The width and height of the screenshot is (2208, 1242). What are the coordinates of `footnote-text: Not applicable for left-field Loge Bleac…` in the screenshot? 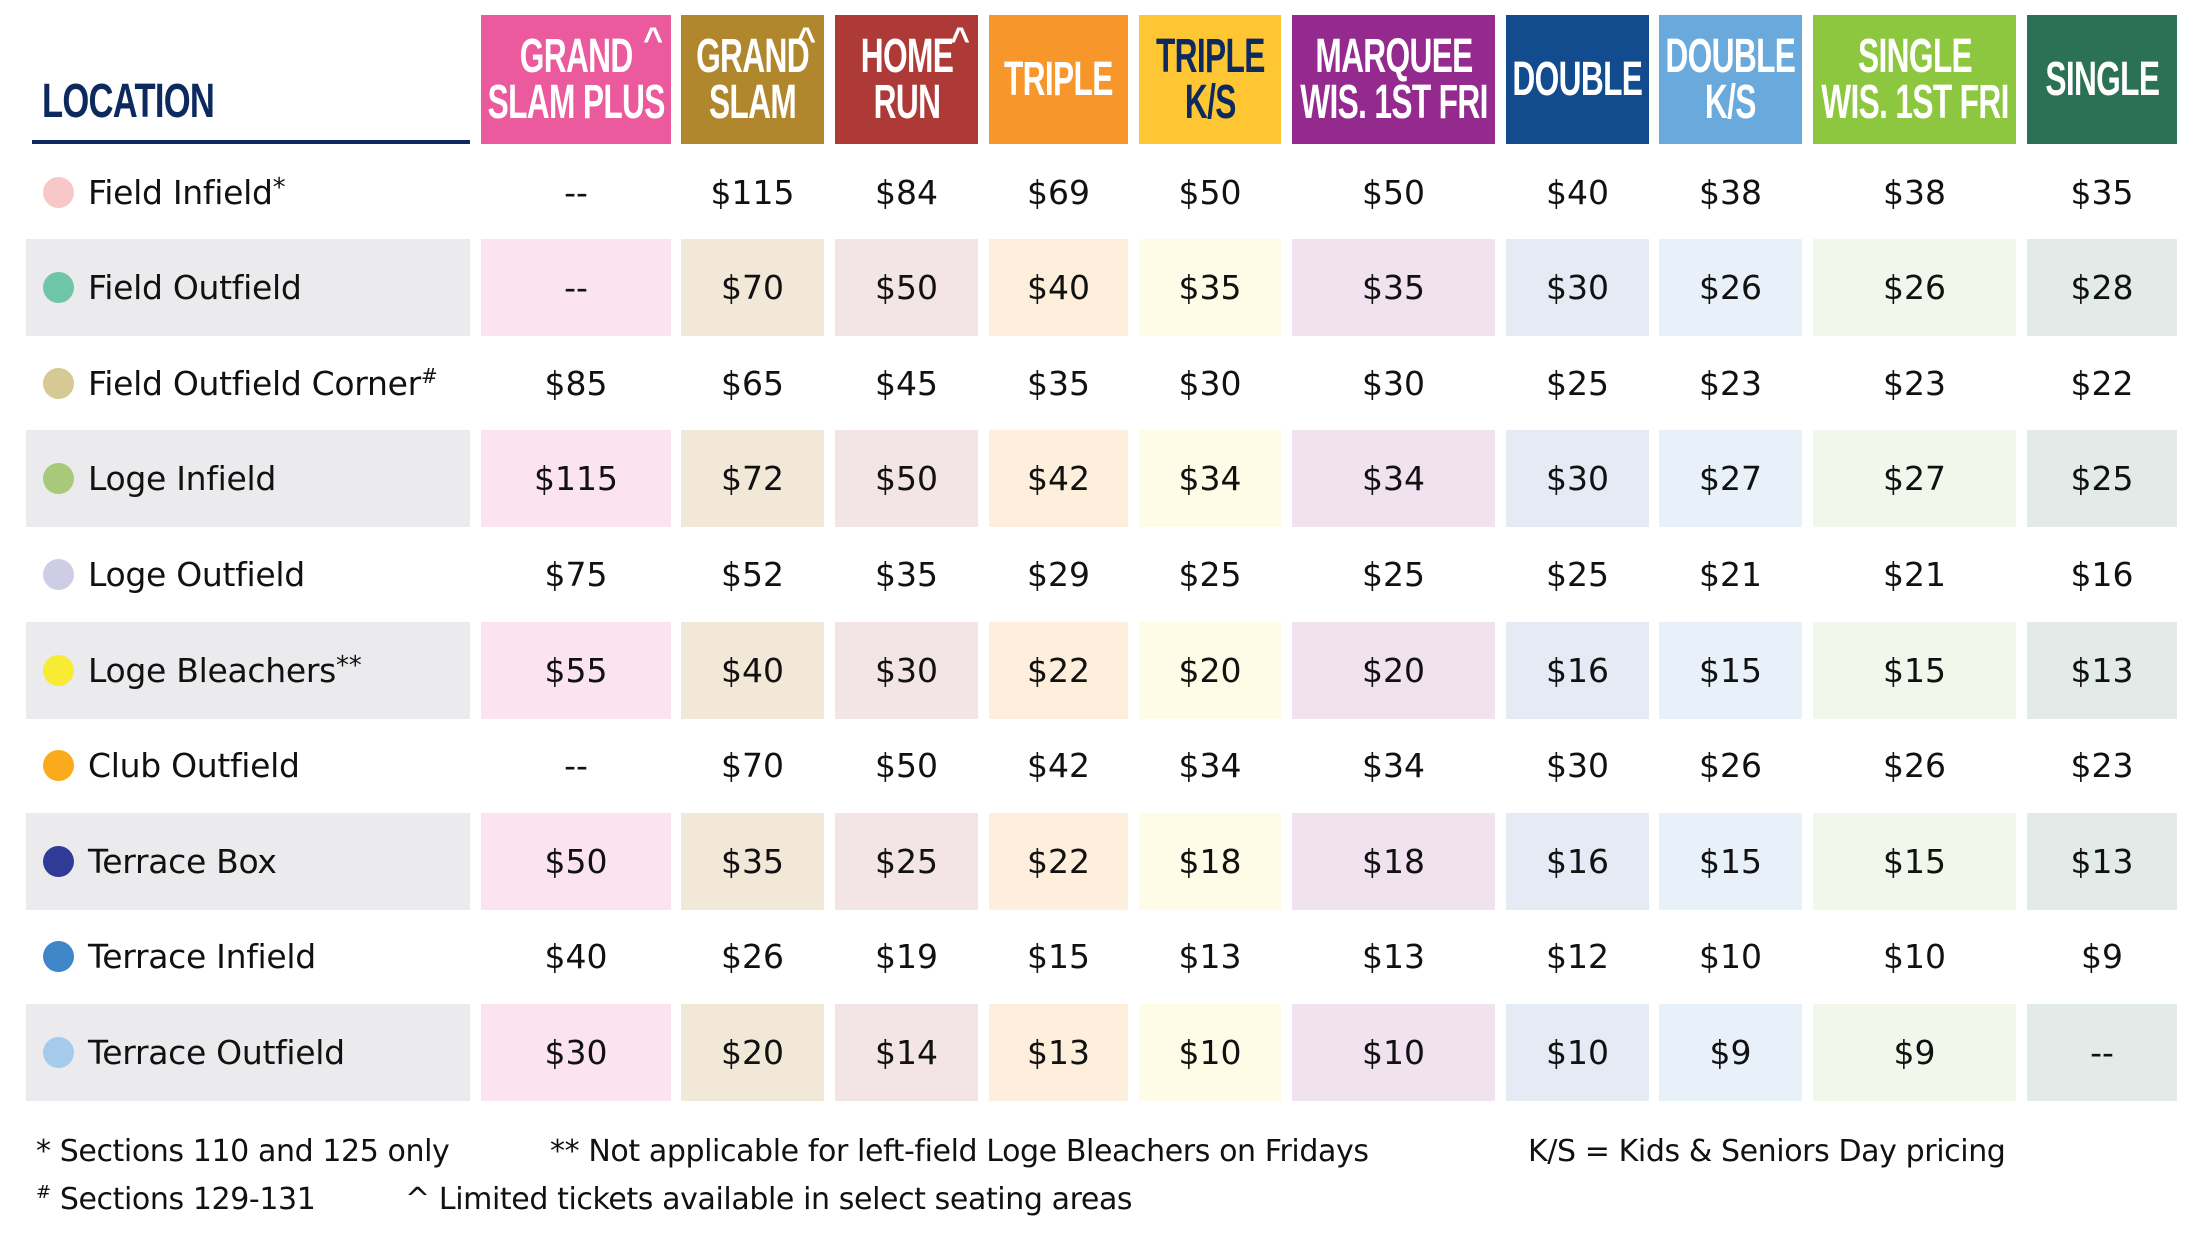 It's located at (974, 1151).